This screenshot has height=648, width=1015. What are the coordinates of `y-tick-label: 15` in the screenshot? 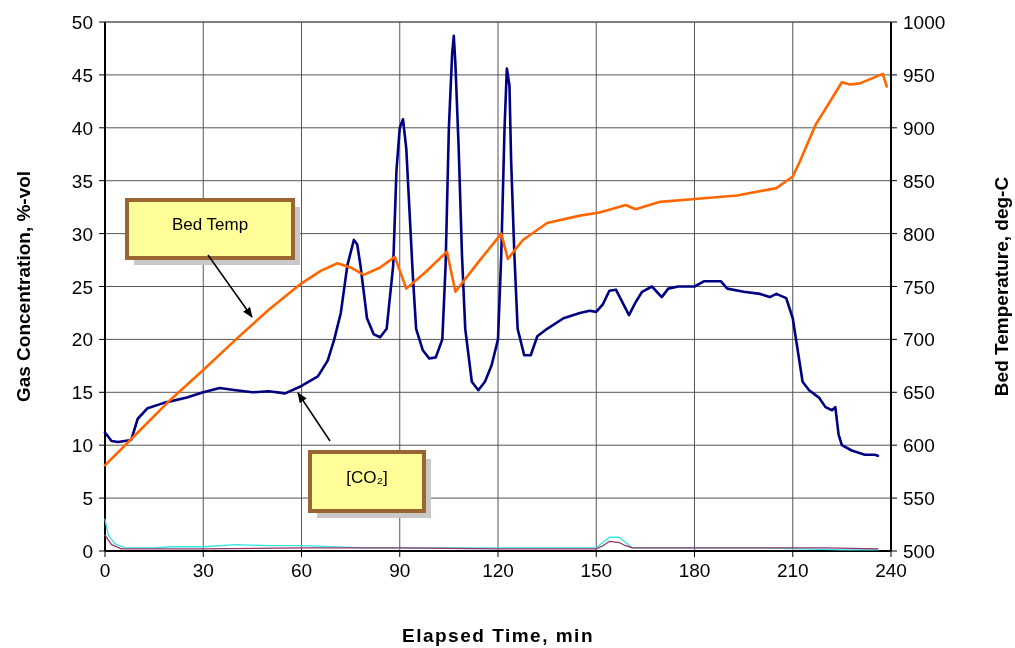 It's located at (82, 393).